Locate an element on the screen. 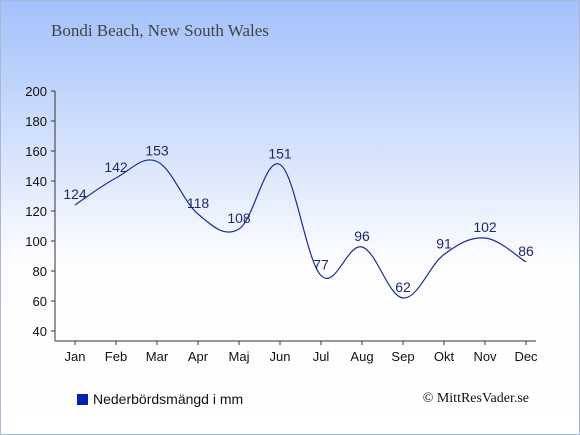 The width and height of the screenshot is (580, 435). x-tick-label: Aug is located at coordinates (361, 356).